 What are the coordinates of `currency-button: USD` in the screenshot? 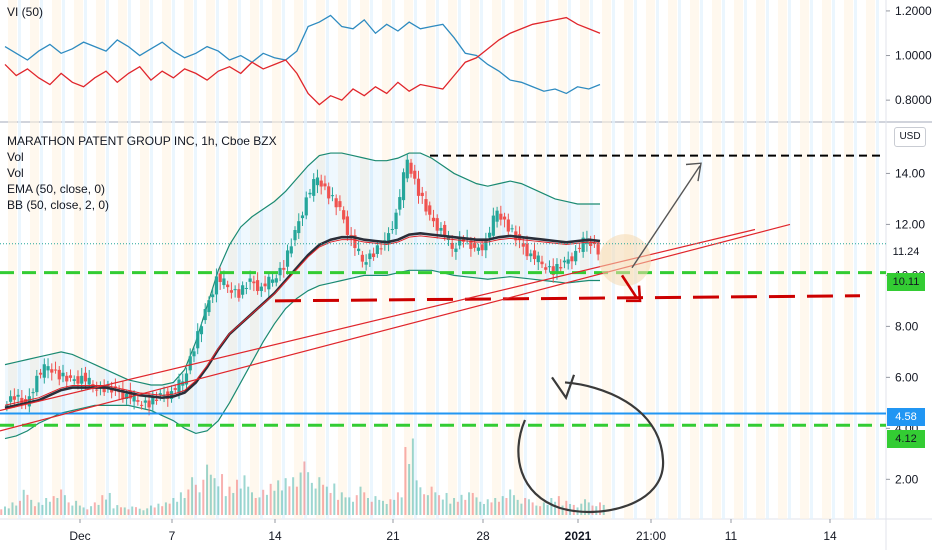 It's located at (910, 137).